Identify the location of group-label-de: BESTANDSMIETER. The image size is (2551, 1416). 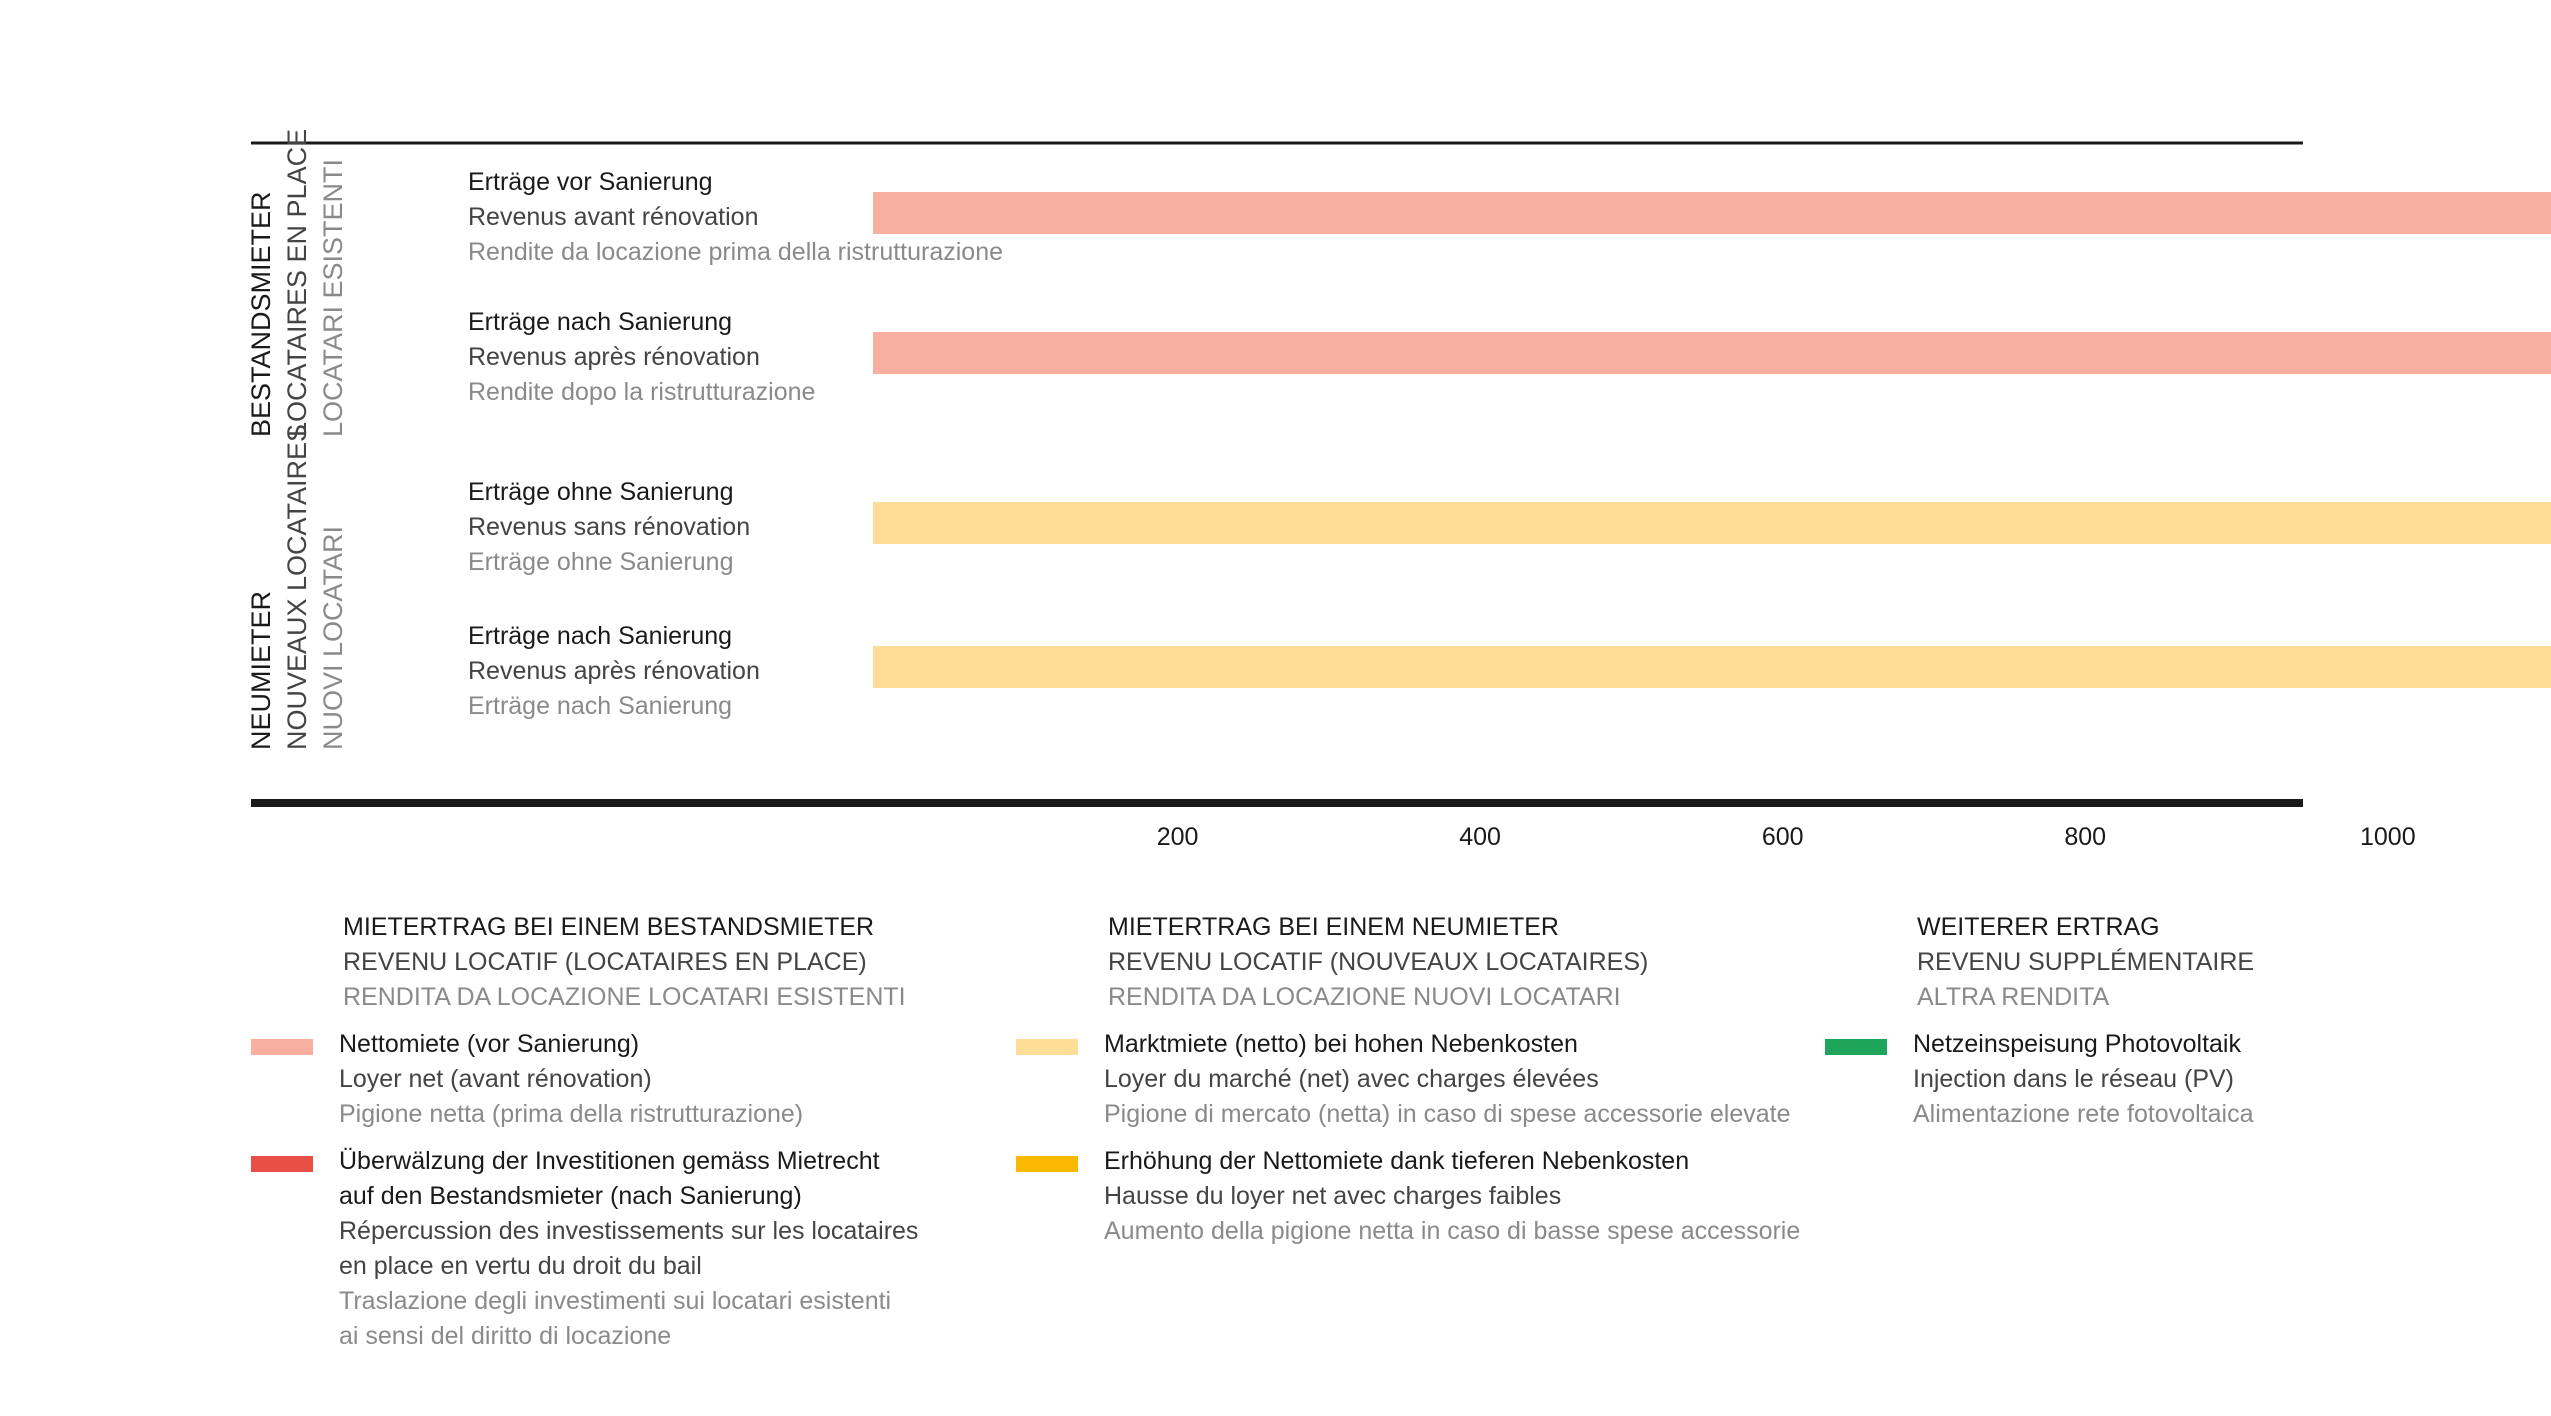
(261, 314).